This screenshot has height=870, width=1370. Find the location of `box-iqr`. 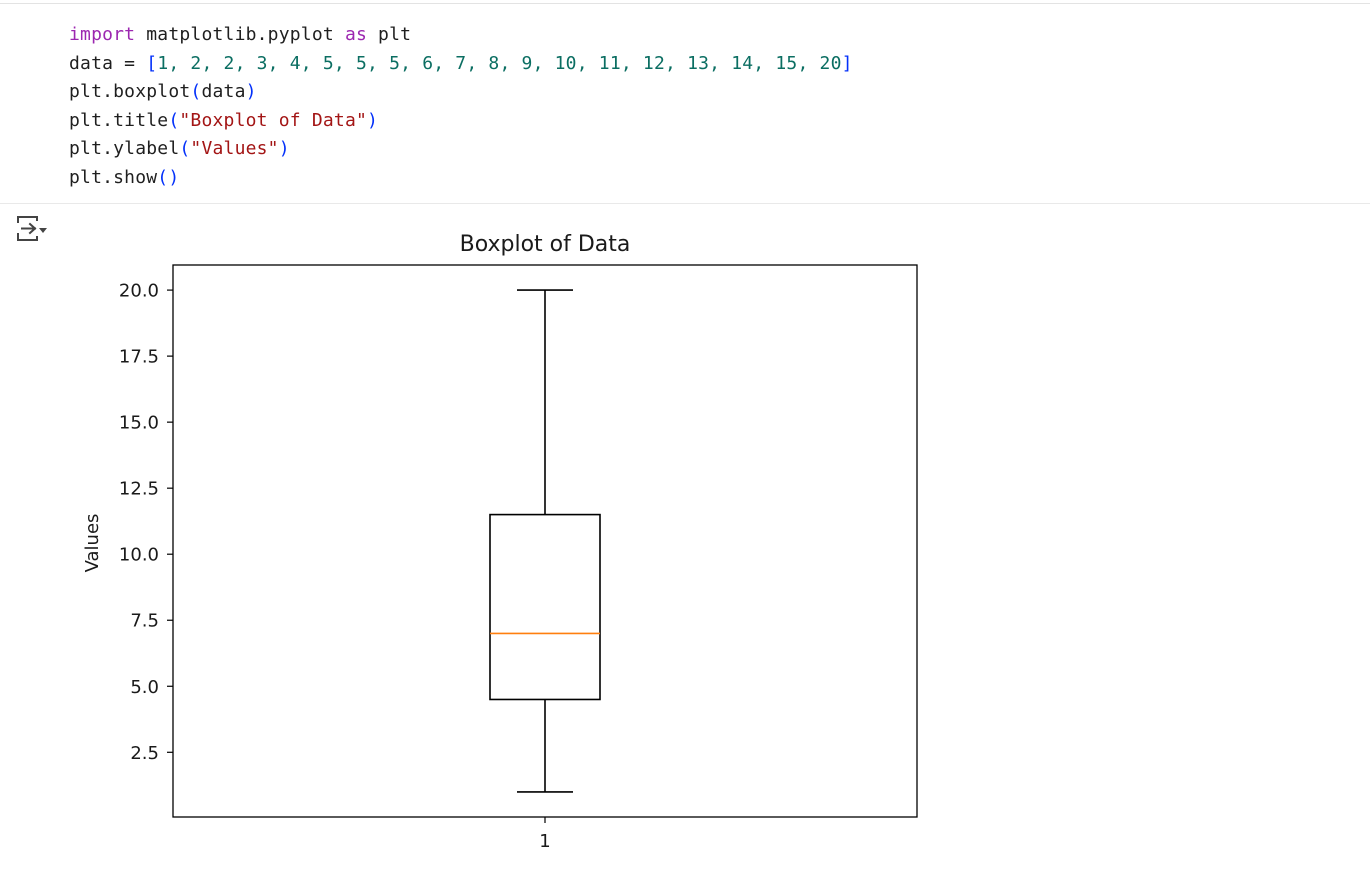

box-iqr is located at coordinates (545, 607).